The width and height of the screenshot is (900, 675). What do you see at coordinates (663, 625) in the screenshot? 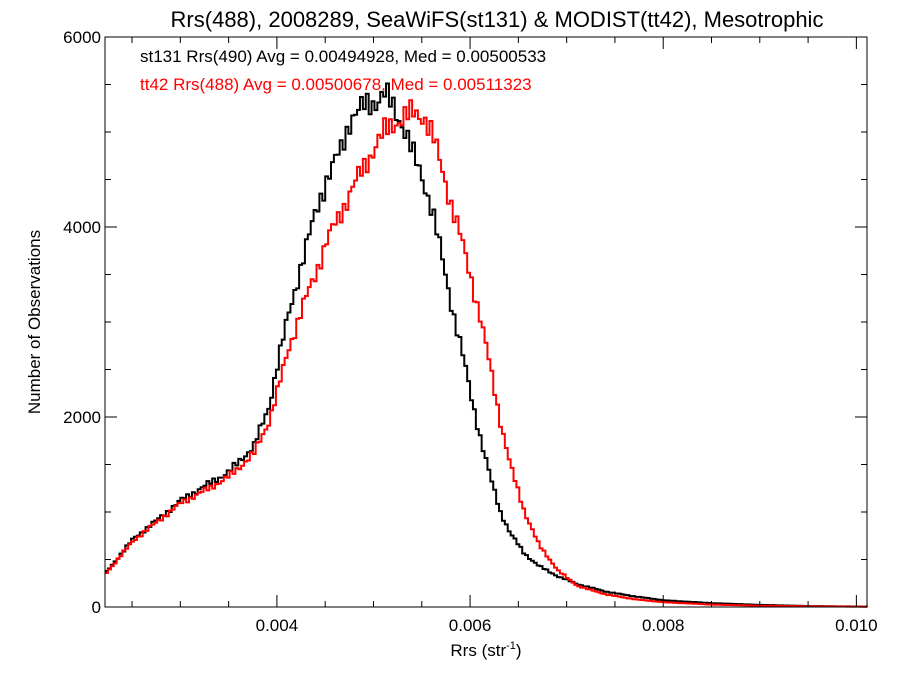
I see `x-tick-label: 0.008` at bounding box center [663, 625].